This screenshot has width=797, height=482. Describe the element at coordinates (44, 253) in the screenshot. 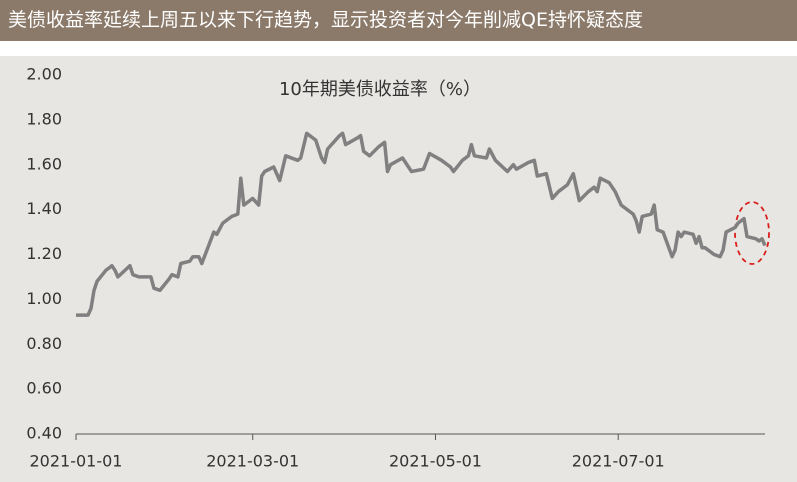

I see `y-tick-label: 1.20` at that location.